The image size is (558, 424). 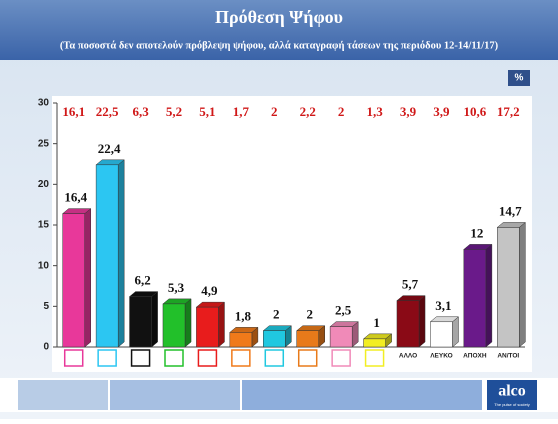 What do you see at coordinates (207, 111) in the screenshot?
I see `previous-value-label: 5,1` at bounding box center [207, 111].